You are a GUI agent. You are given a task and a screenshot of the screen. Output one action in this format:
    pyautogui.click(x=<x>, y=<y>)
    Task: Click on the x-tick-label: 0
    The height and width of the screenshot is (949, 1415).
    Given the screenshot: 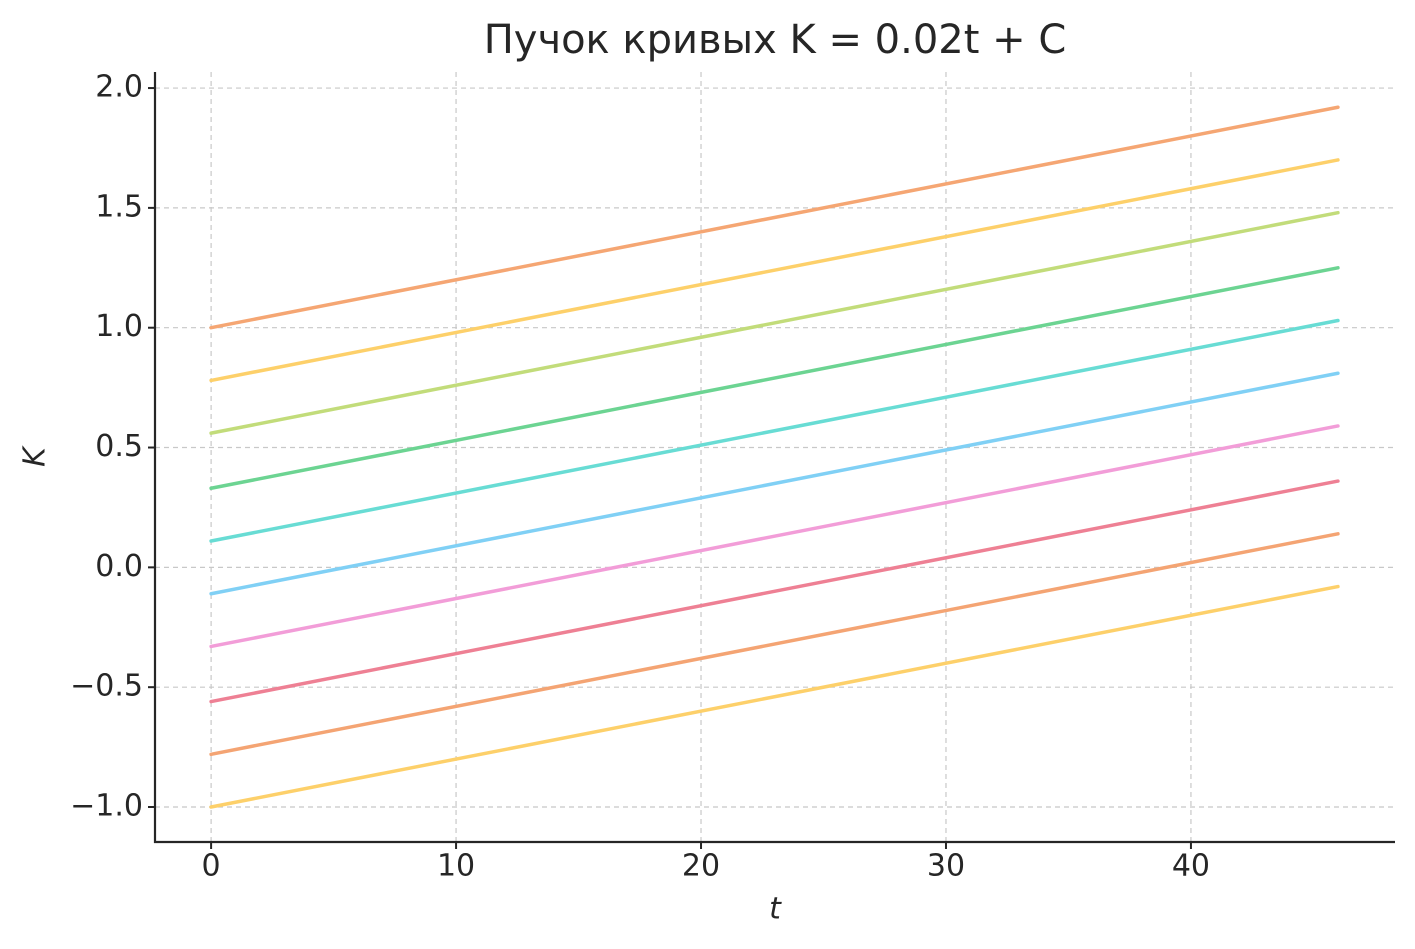 What is the action you would take?
    pyautogui.click(x=211, y=866)
    